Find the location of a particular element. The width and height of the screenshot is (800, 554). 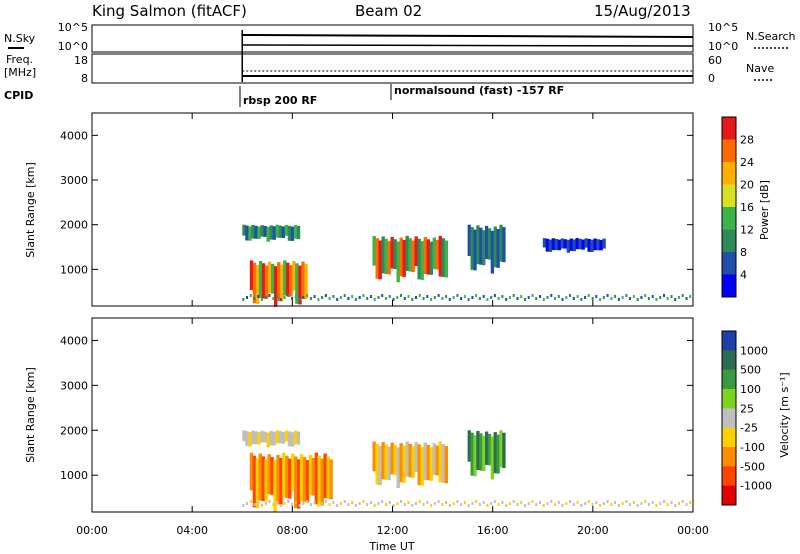

x-tick-label: 08:00 is located at coordinates (292, 530).